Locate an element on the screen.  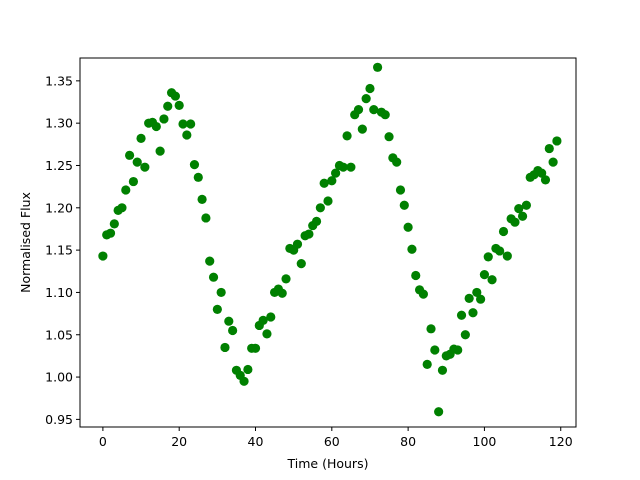
x-tick-label: 100 is located at coordinates (485, 441).